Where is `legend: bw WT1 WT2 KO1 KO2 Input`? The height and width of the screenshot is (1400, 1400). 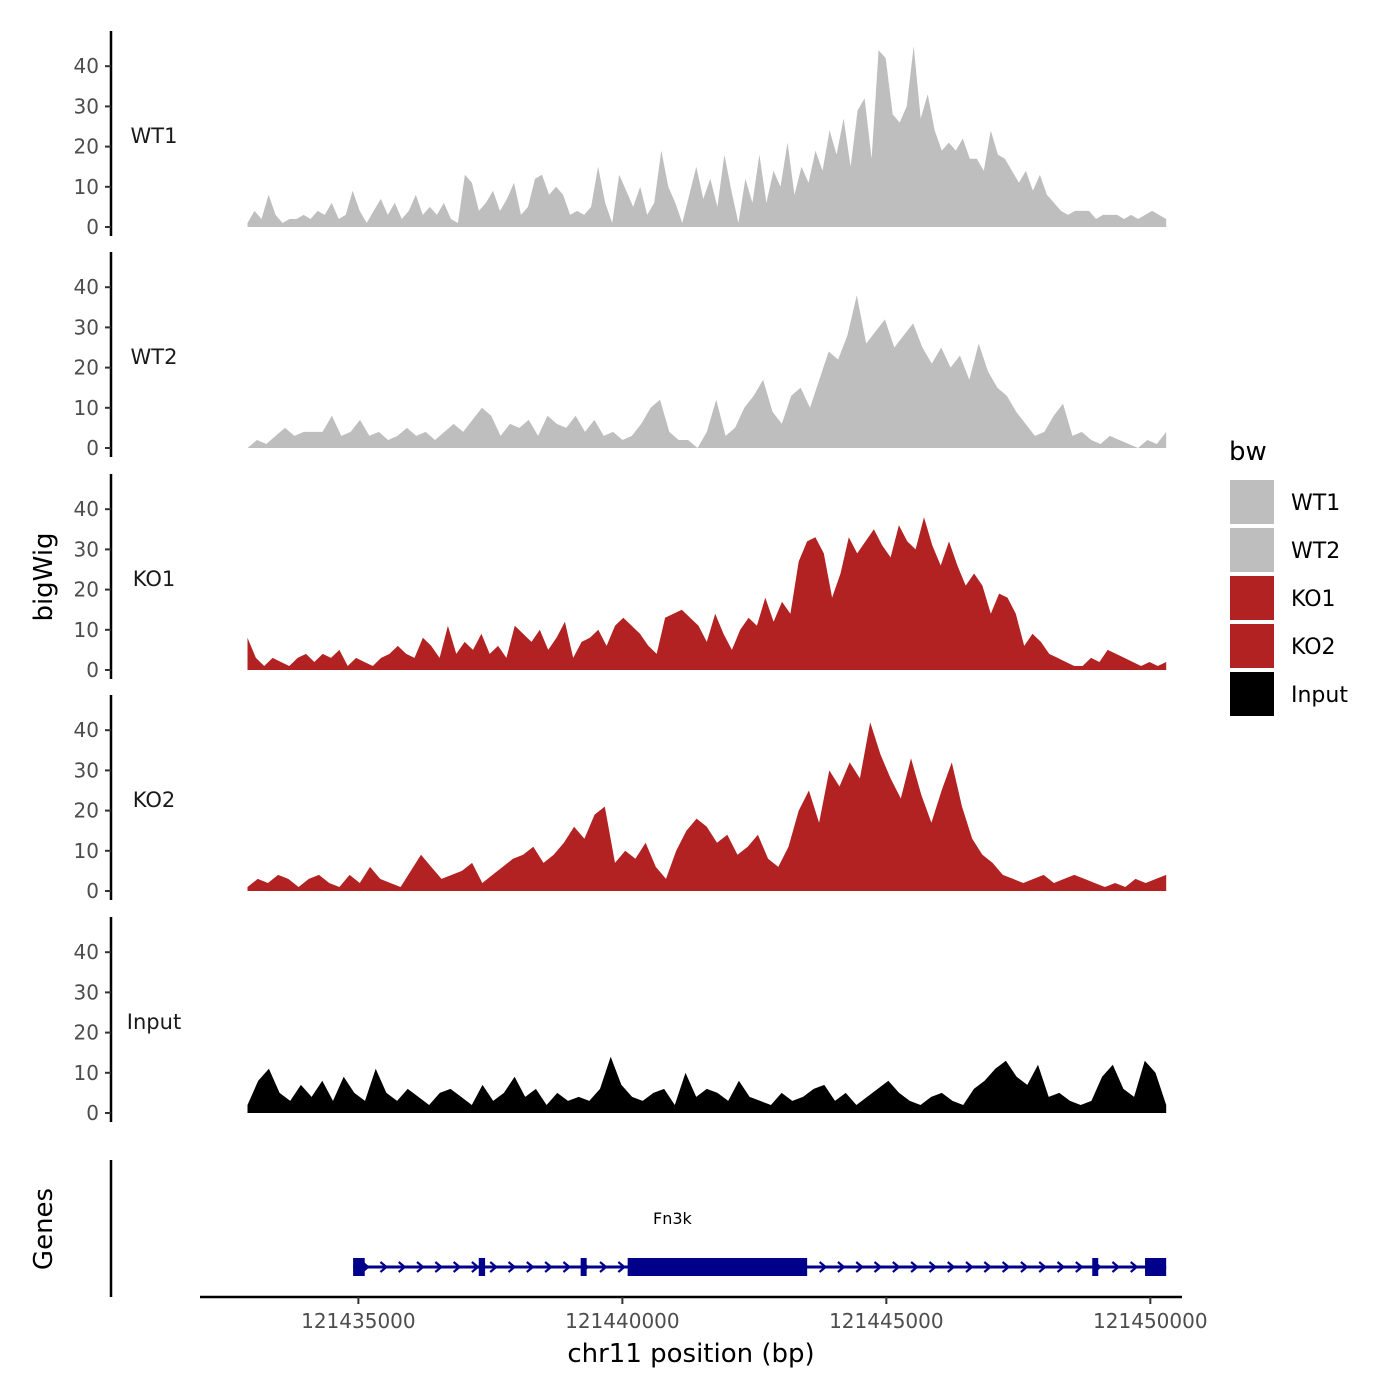 legend: bw WT1 WT2 KO1 KO2 Input is located at coordinates (1288, 576).